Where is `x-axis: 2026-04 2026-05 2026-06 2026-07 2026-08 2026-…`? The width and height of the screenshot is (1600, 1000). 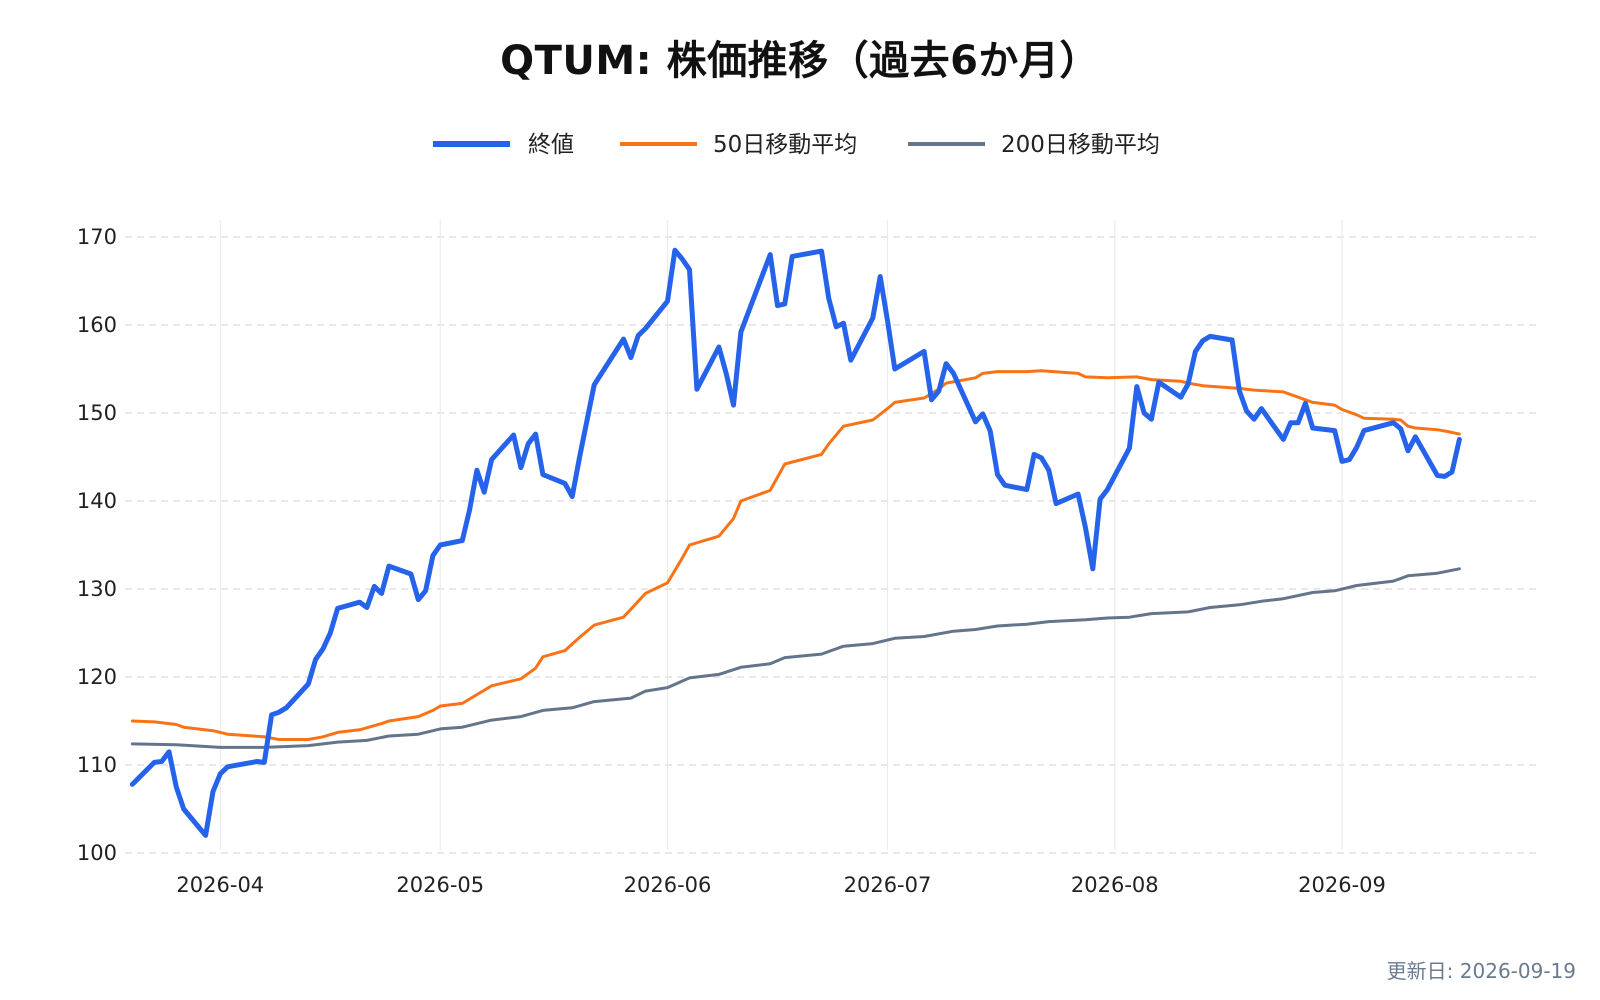 x-axis: 2026-04 2026-05 2026-06 2026-07 2026-08 2026-… is located at coordinates (780, 885).